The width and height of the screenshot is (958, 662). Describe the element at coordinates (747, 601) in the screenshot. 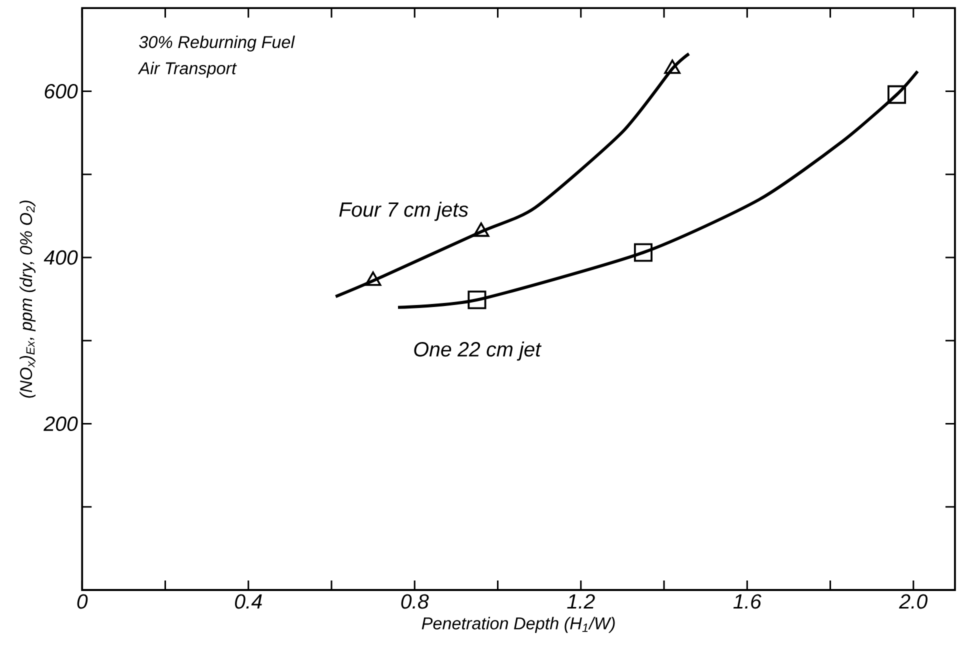

I see `x-tick-label: 1.6` at that location.